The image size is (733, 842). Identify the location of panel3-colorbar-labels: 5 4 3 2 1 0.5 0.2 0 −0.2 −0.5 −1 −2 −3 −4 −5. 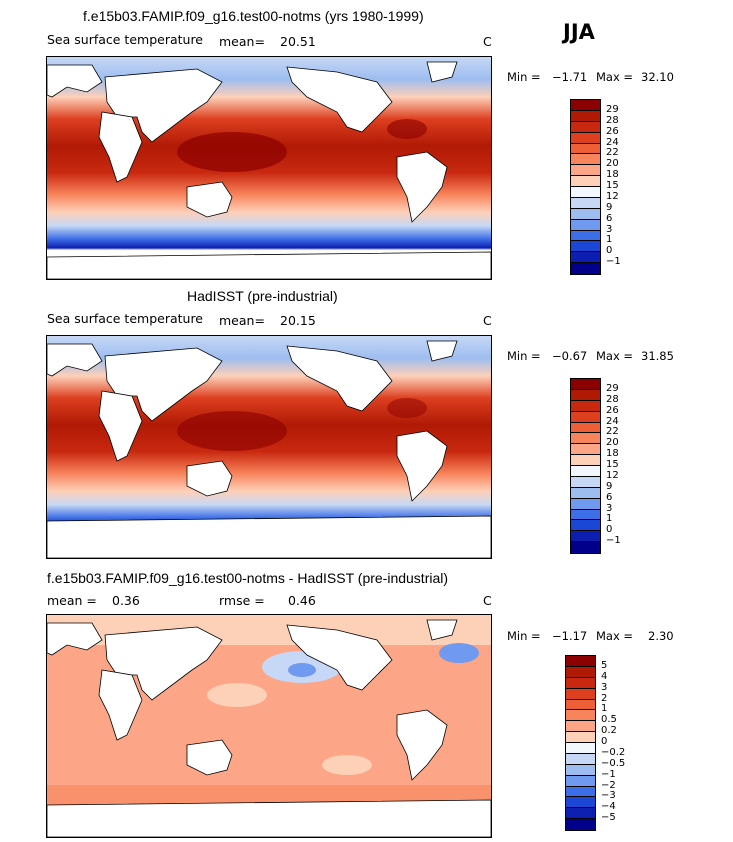
(621, 742).